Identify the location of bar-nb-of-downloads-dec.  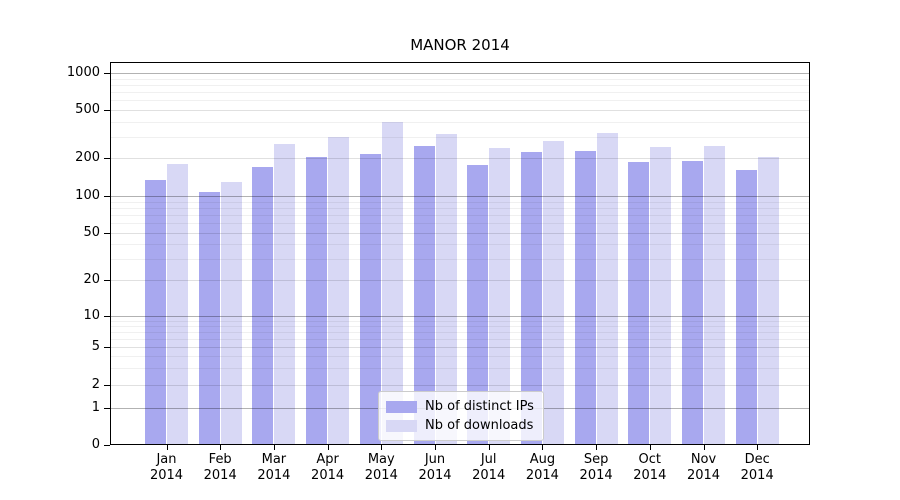
(768, 300).